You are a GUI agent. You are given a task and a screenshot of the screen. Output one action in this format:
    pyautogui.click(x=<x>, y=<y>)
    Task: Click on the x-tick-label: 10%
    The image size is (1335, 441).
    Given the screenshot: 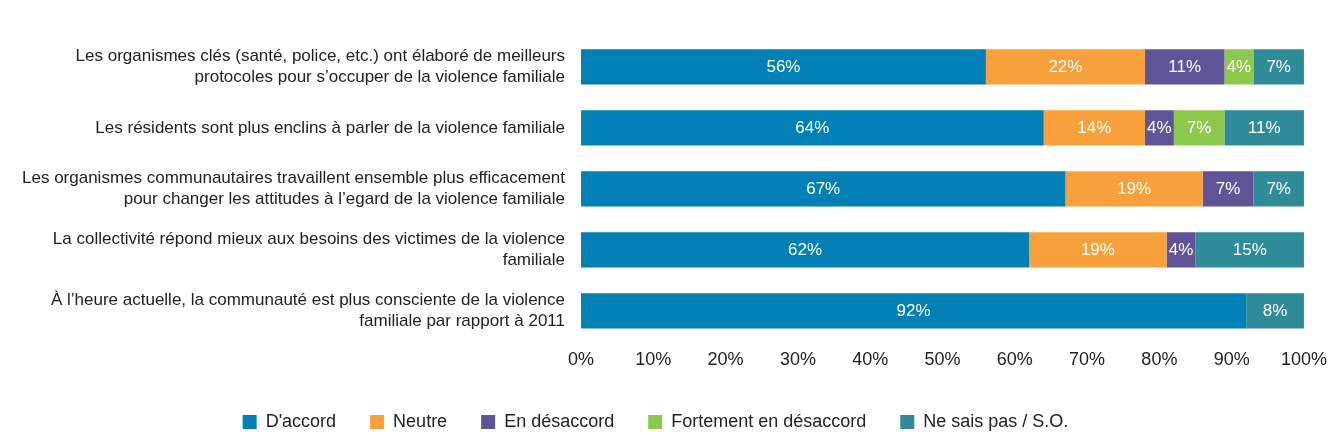 What is the action you would take?
    pyautogui.click(x=653, y=359)
    